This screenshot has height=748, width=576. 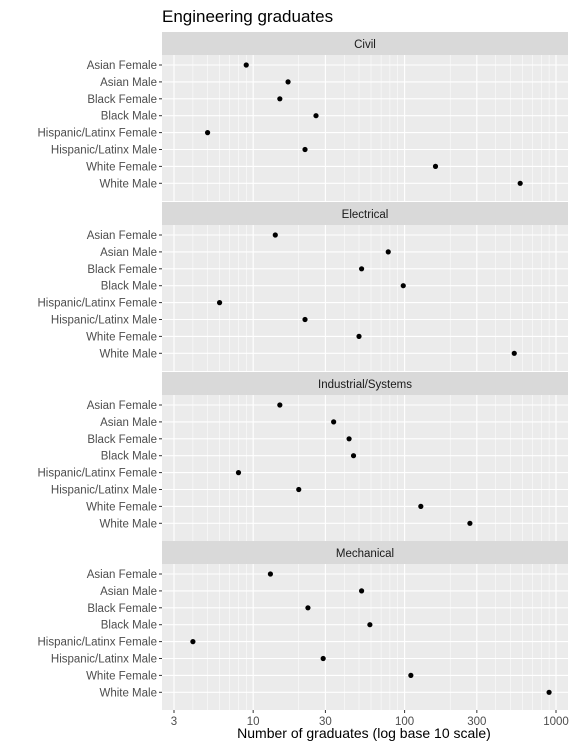 I want to click on x-tick-label: 1000, so click(x=556, y=722).